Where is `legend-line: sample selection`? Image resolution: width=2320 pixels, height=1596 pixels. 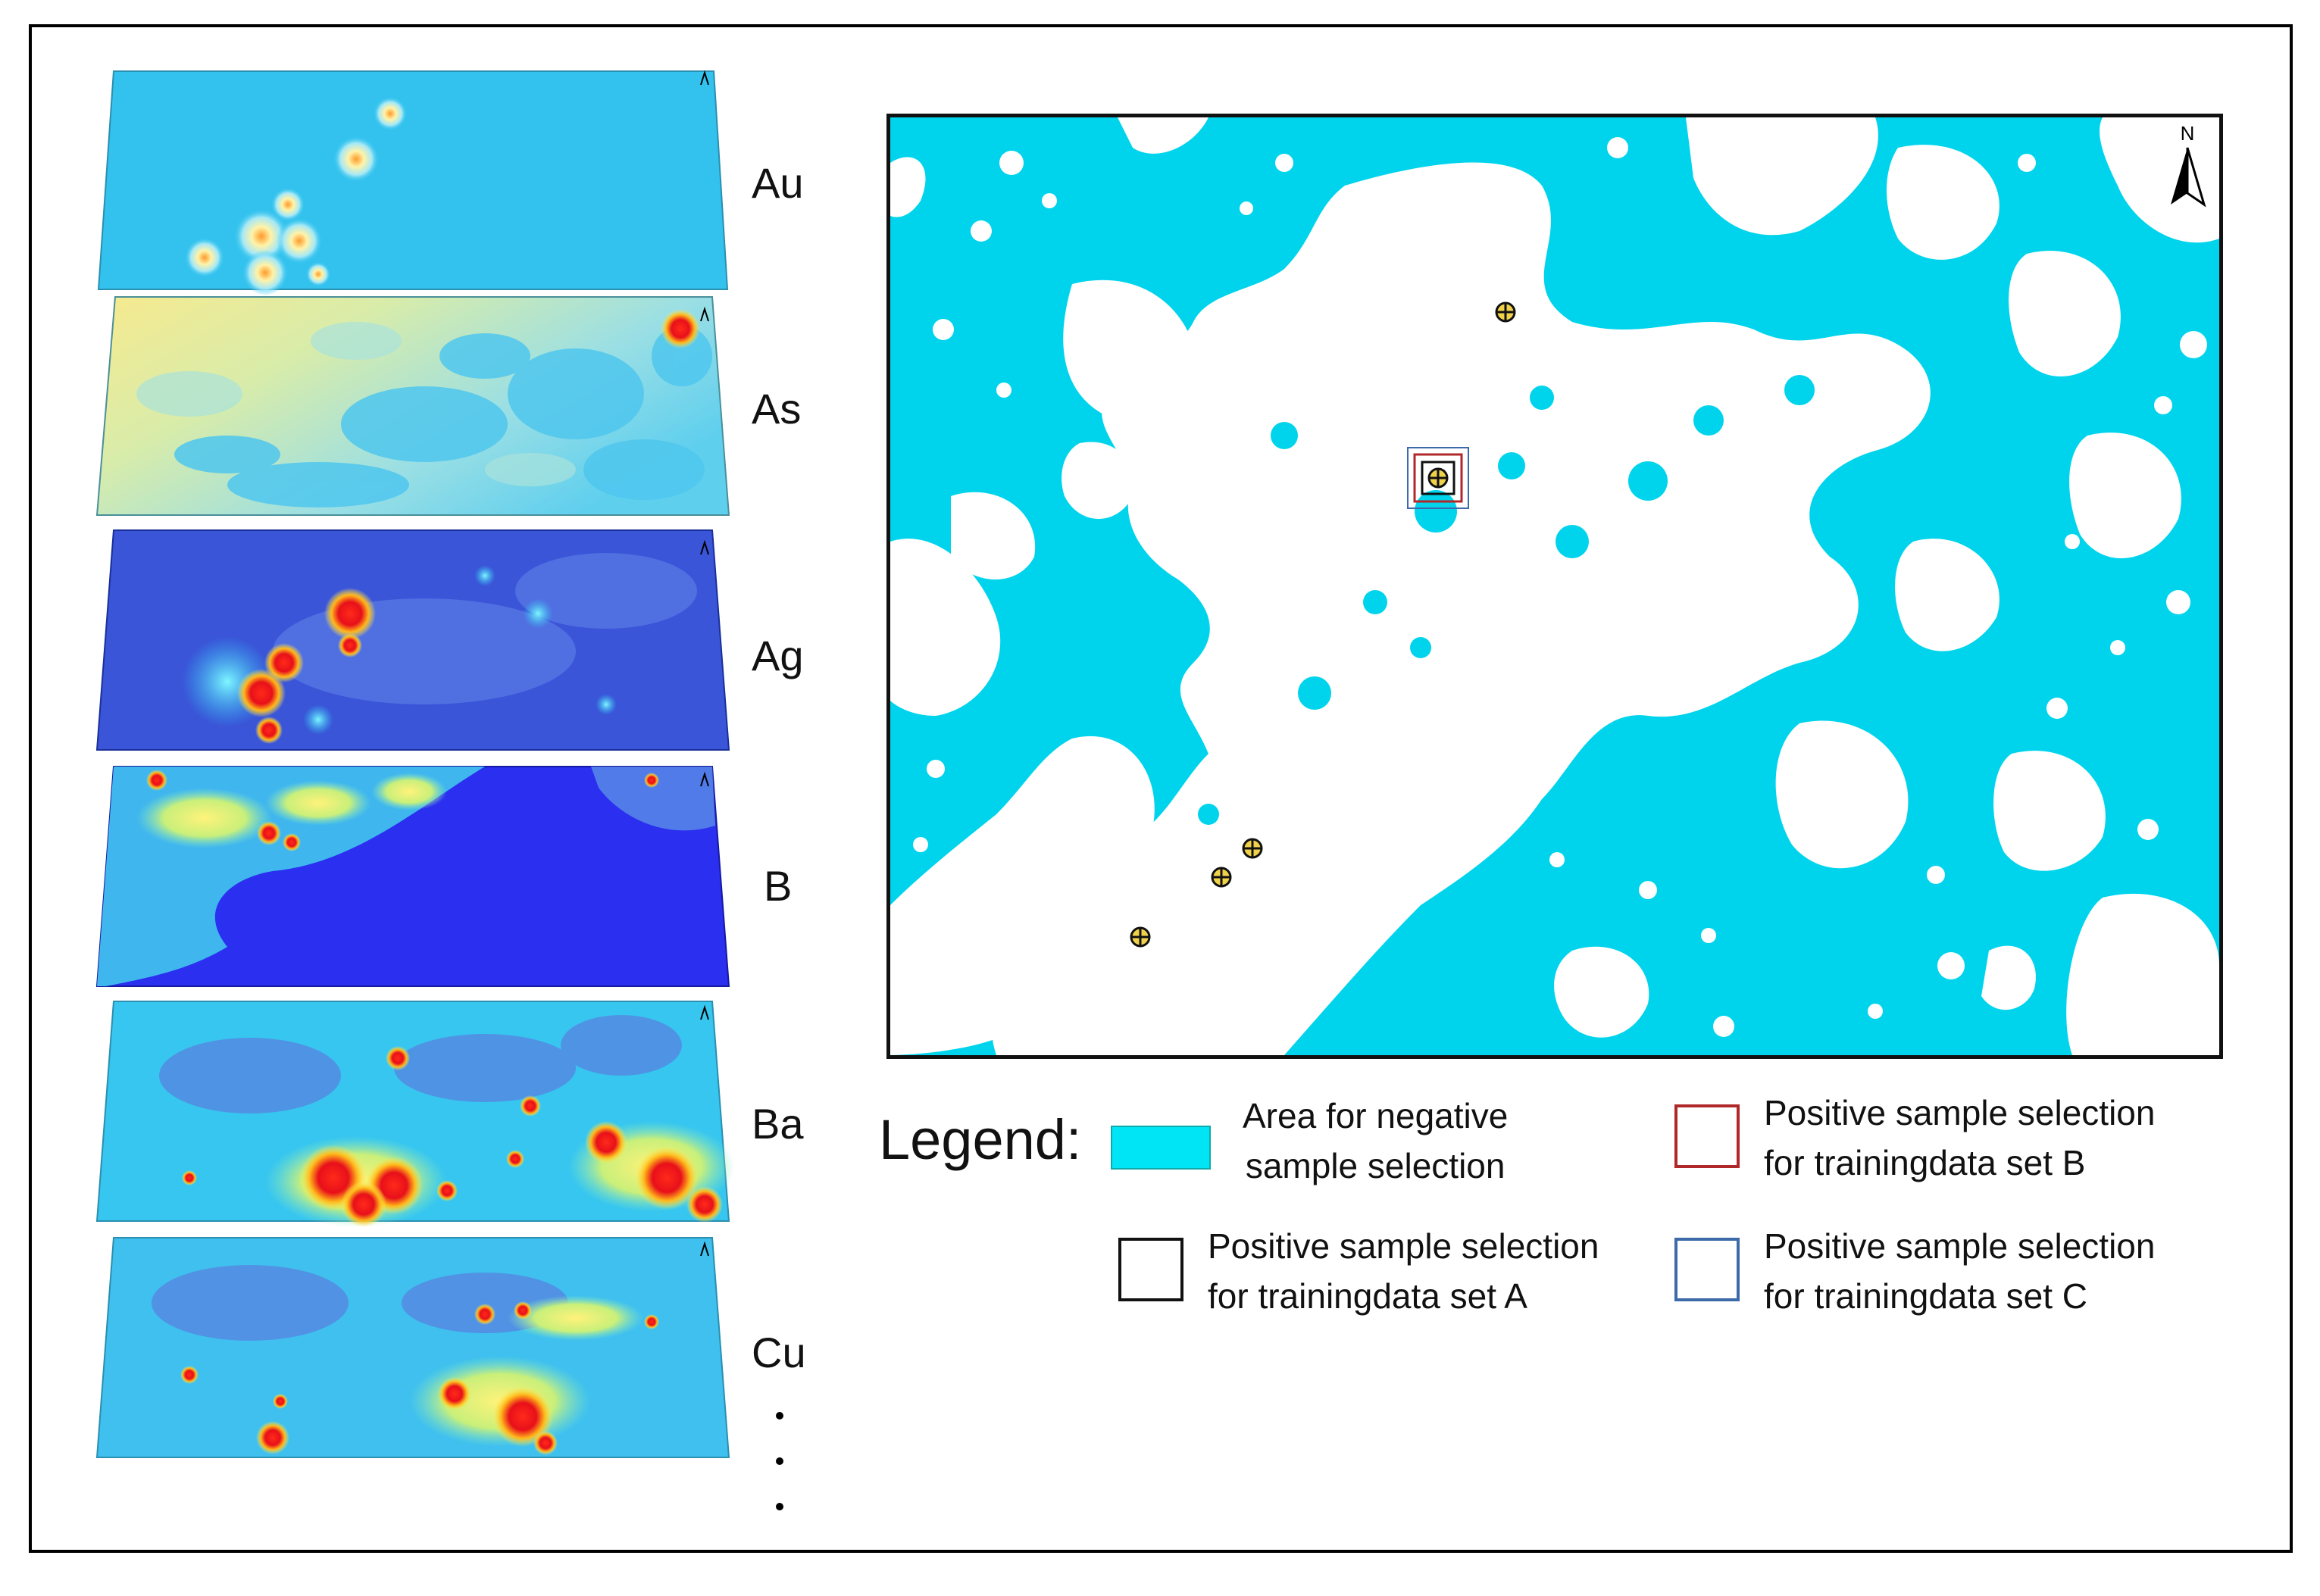
legend-line: sample selection is located at coordinates (1375, 1165).